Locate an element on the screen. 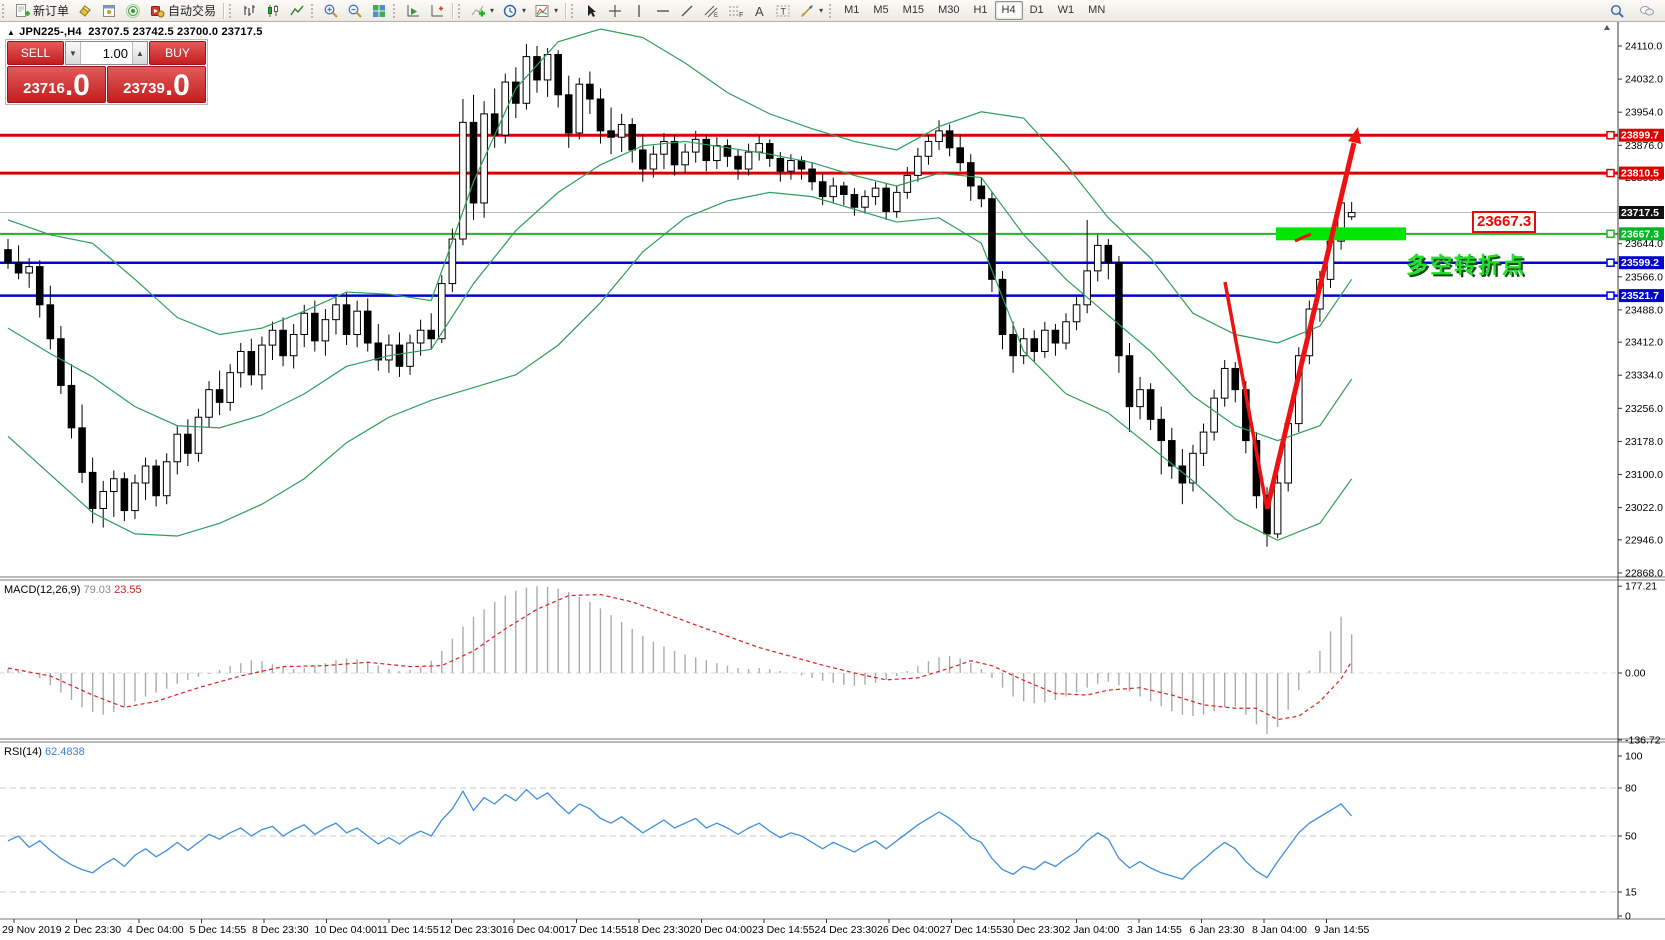 Image resolution: width=1665 pixels, height=940 pixels. trend-icon is located at coordinates (687, 10).